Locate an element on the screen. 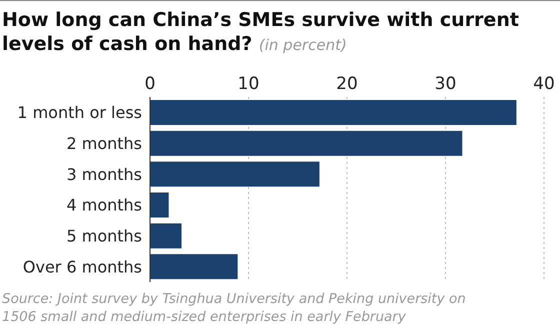  chart-subtitle: (in percent) is located at coordinates (302, 45).